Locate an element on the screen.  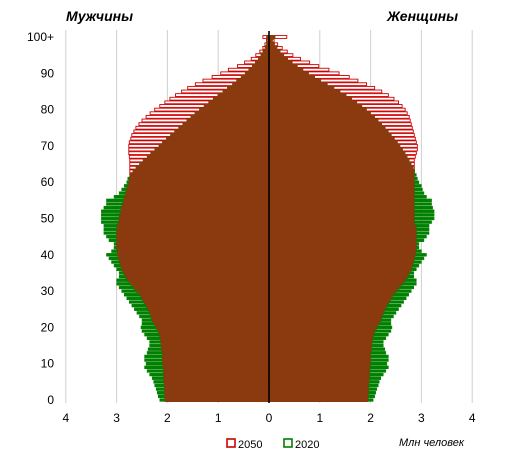
females-label: Женщины is located at coordinates (422, 16).